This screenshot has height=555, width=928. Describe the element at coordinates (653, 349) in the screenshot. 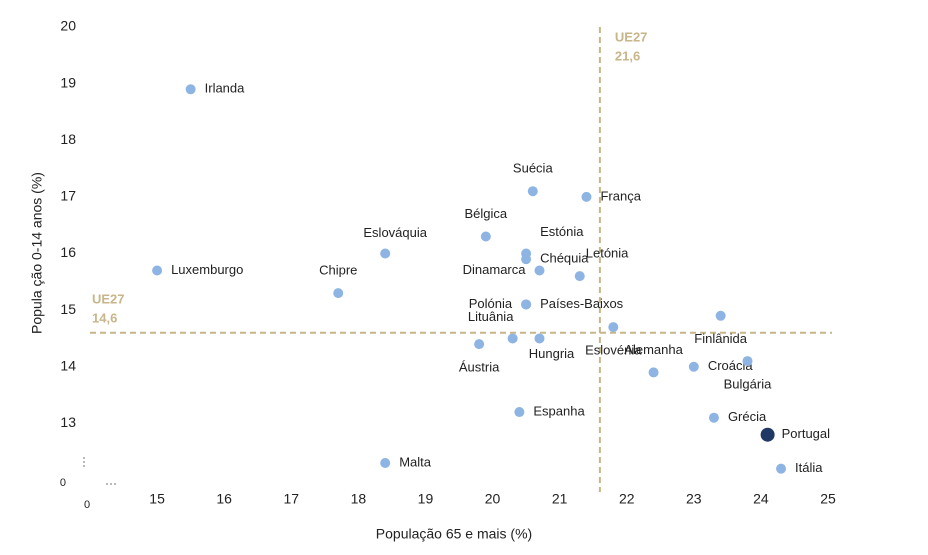

I see `point-label: Alemanha` at that location.